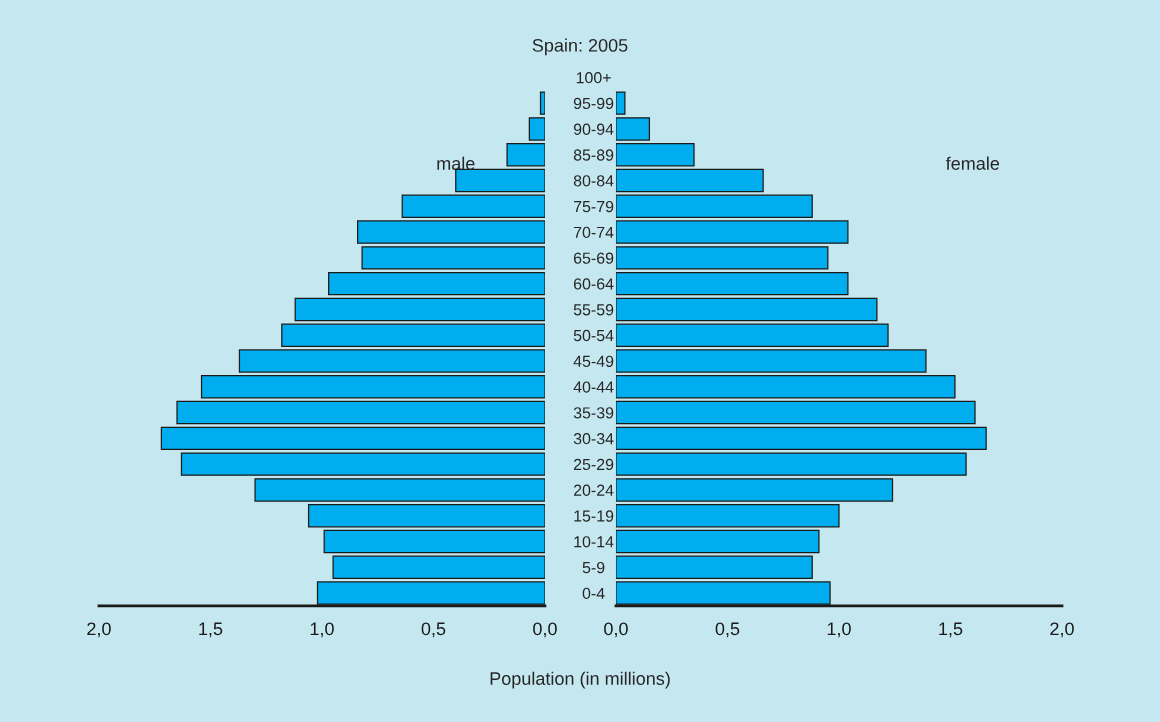 Image resolution: width=1160 pixels, height=722 pixels. I want to click on y-tick-label: 85-89, so click(593, 155).